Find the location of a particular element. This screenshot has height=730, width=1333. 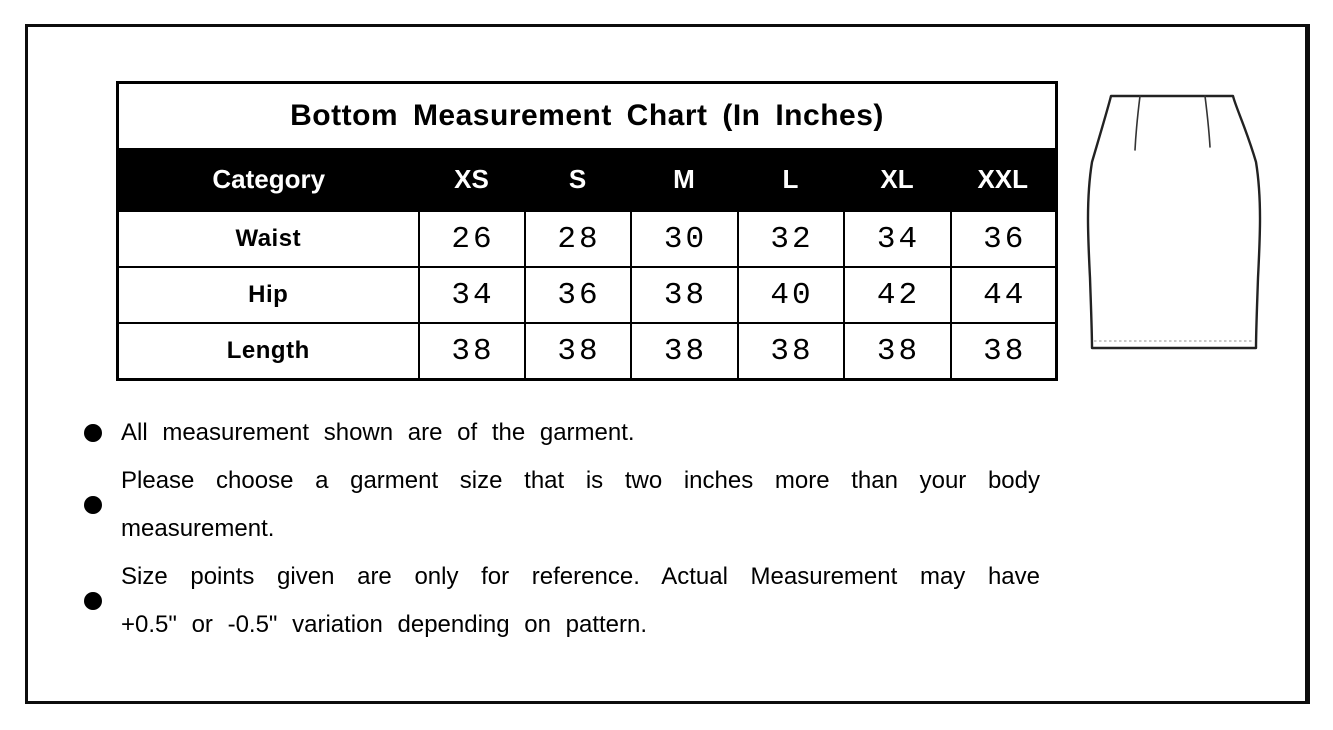

cell-hip-xxl: 44 is located at coordinates (1003, 295).